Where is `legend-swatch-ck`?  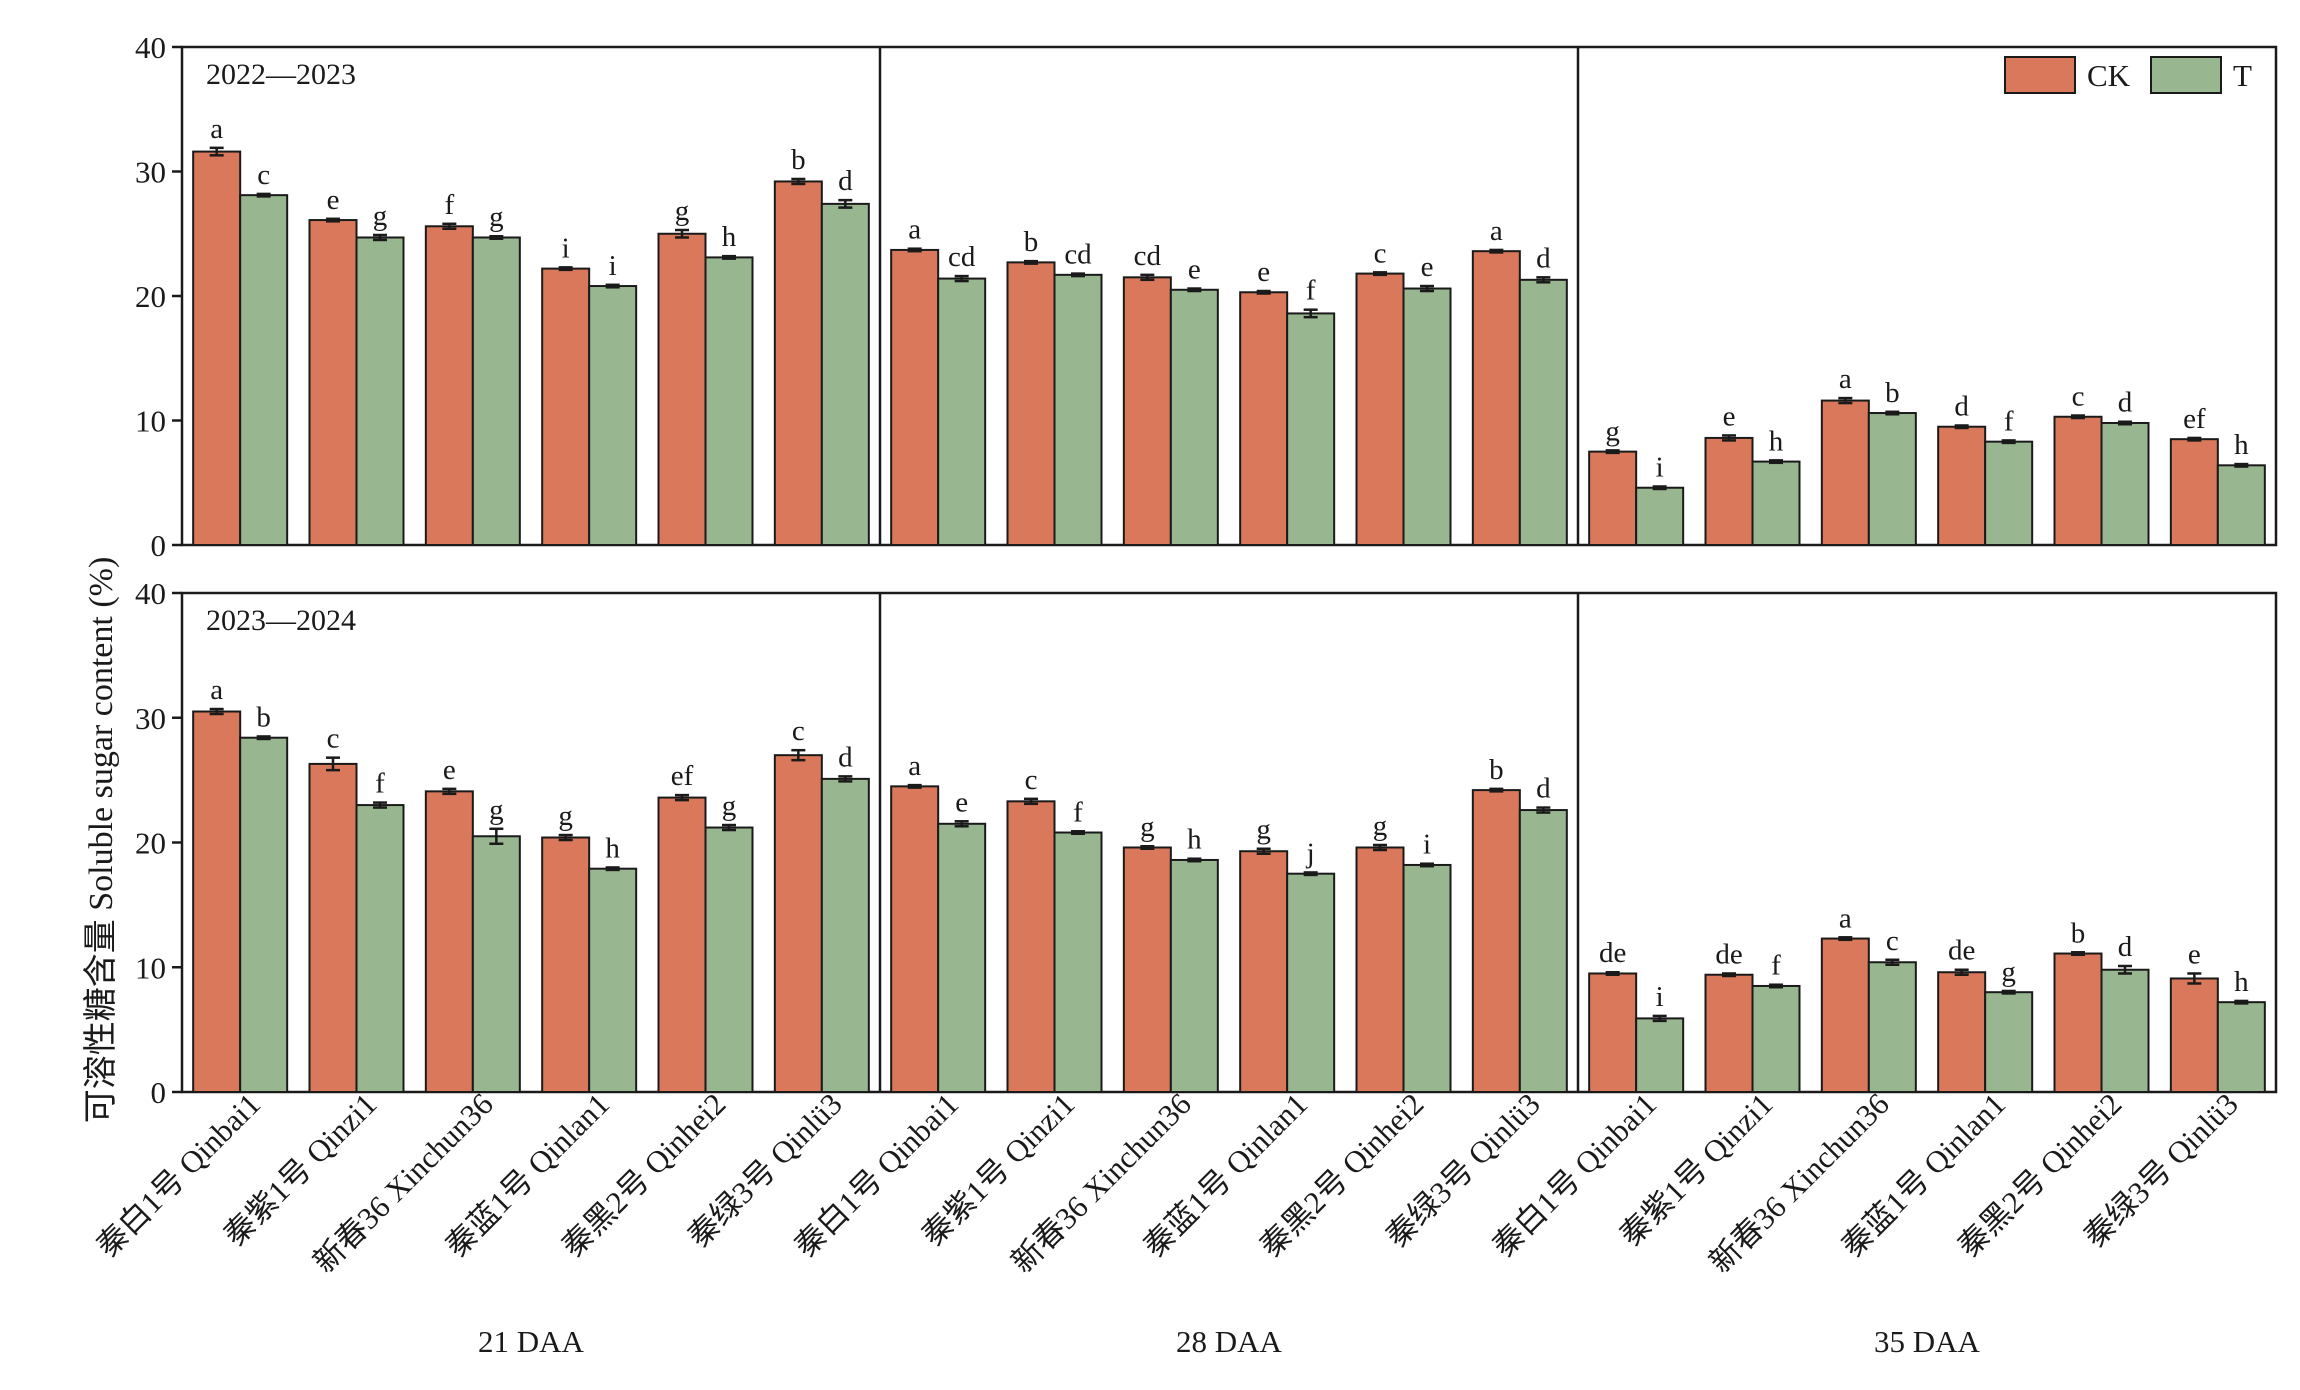
legend-swatch-ck is located at coordinates (2040, 75).